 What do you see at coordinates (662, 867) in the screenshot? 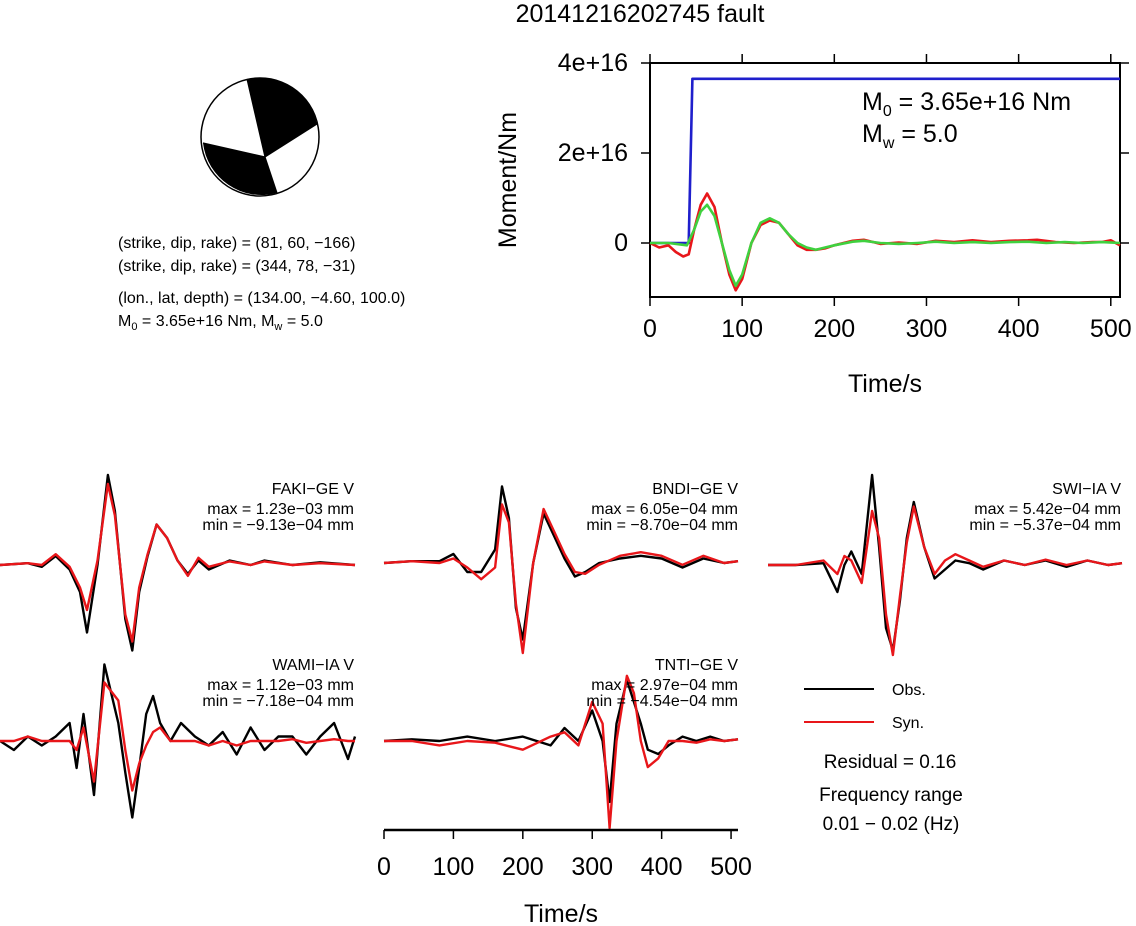
I see `waveform-xtick-label: 400` at bounding box center [662, 867].